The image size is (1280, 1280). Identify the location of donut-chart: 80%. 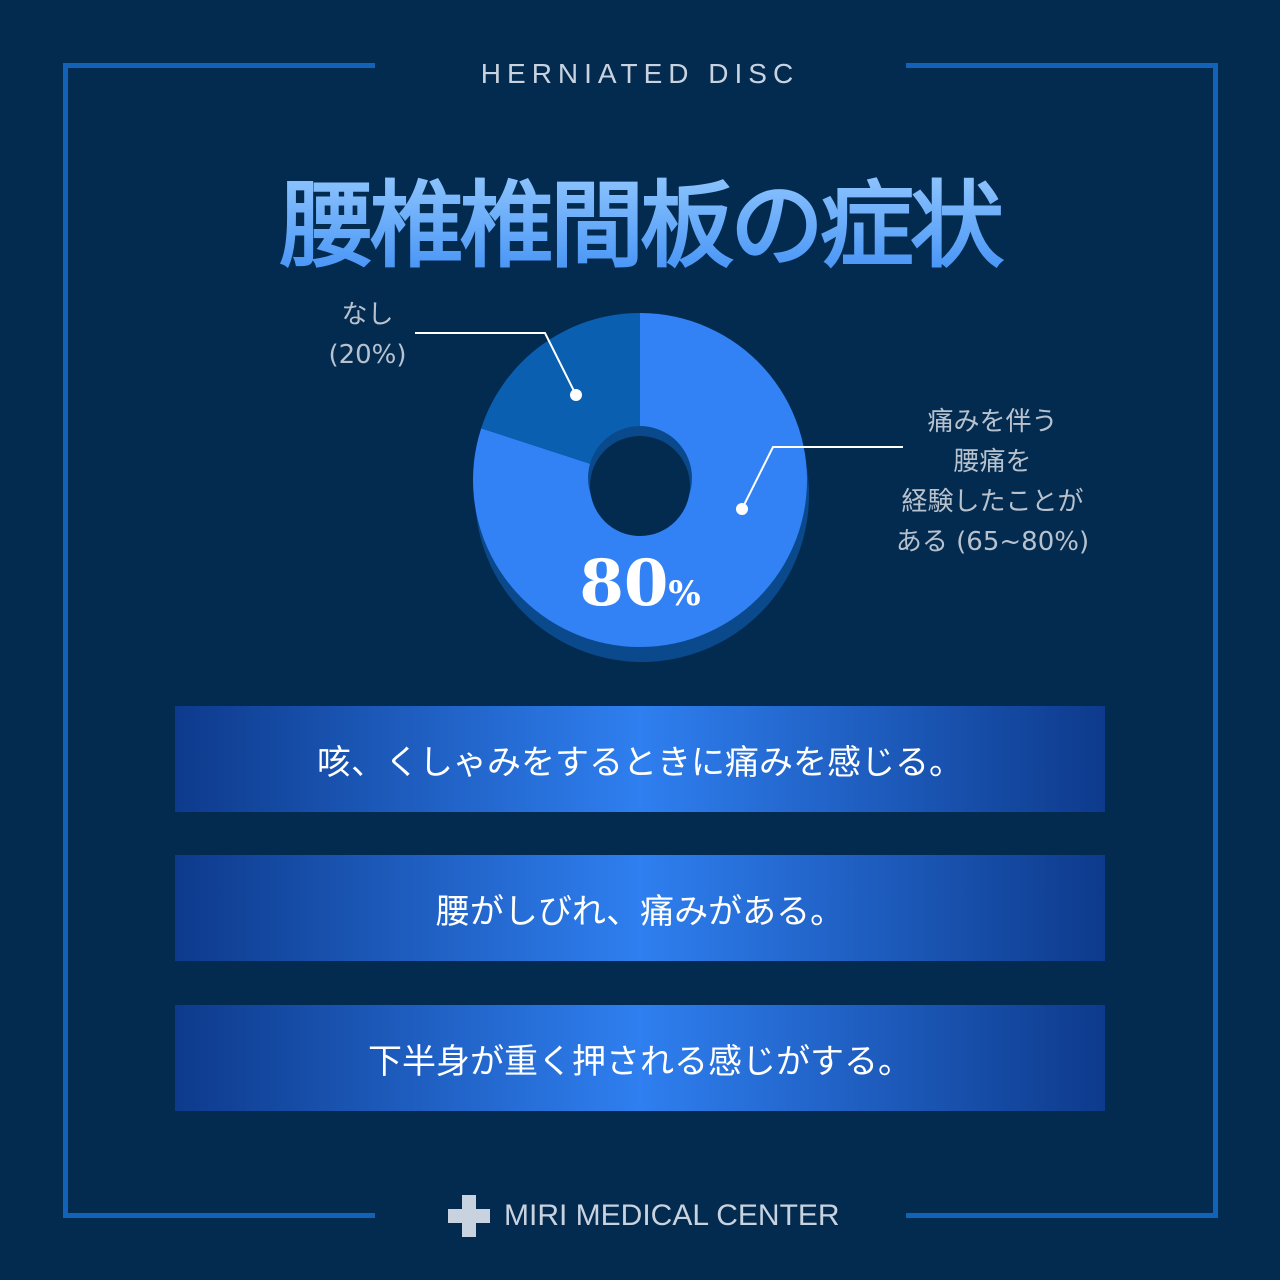
(659, 487).